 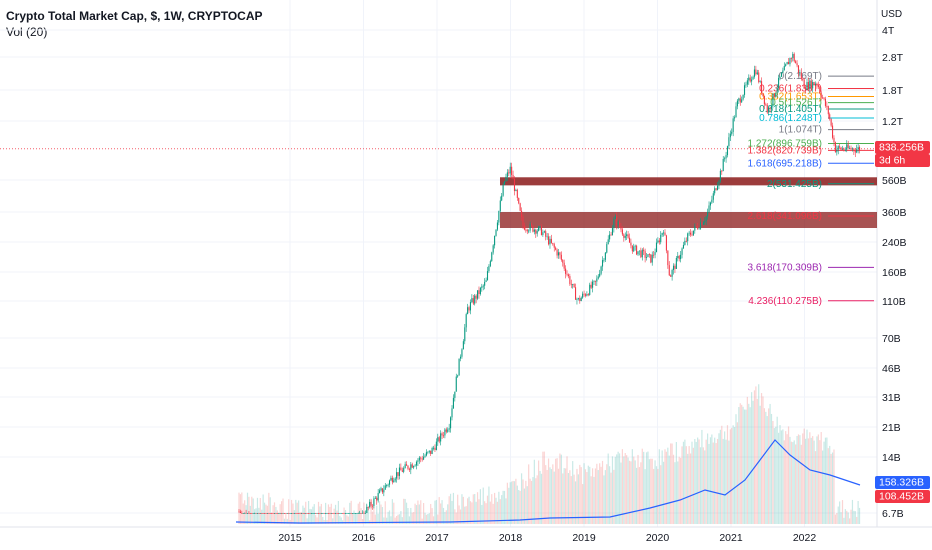 What do you see at coordinates (784, 163) in the screenshot?
I see `fib-level-label: 1.618(695.218B)` at bounding box center [784, 163].